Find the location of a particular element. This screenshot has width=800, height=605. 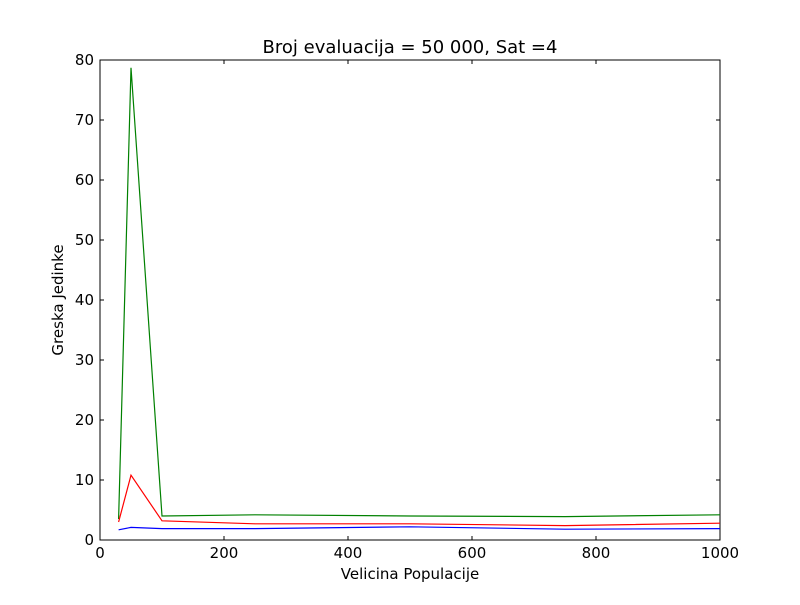

x-tick-label: 200 is located at coordinates (224, 553).